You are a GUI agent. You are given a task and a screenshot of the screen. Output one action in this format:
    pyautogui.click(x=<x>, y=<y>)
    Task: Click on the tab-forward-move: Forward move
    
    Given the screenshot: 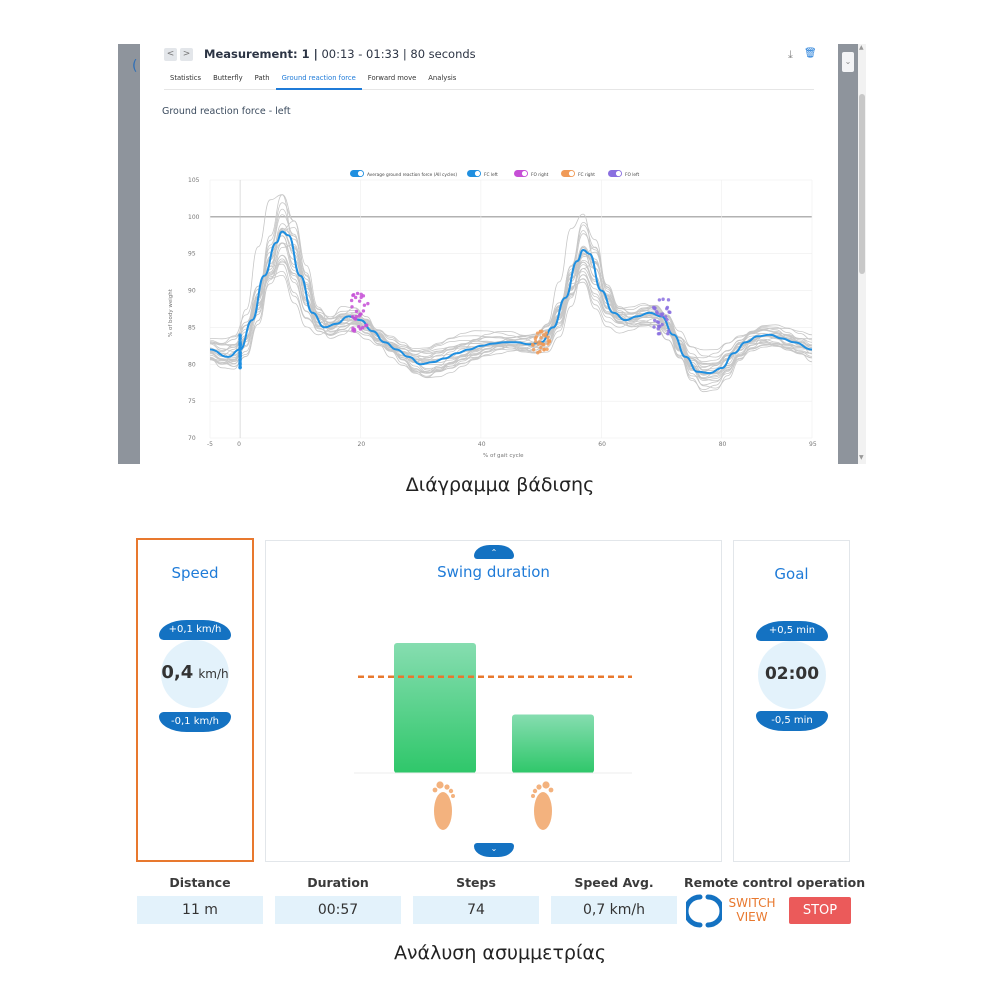 What is the action you would take?
    pyautogui.click(x=392, y=78)
    